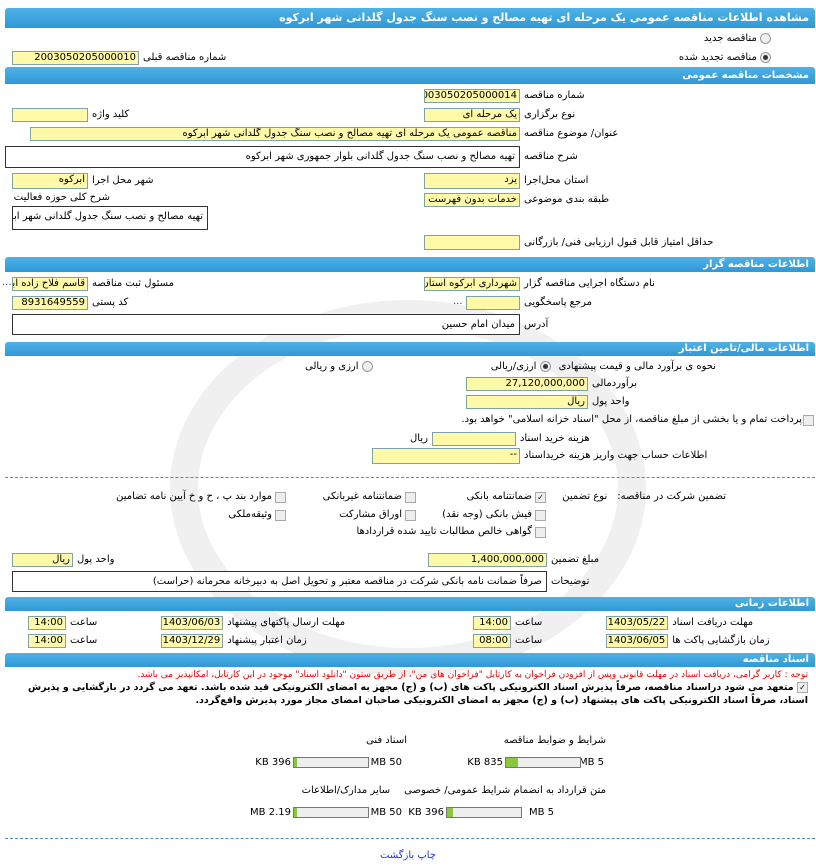  I want to click on open-label: زمان بازگشایی پاکت ها, so click(721, 640).